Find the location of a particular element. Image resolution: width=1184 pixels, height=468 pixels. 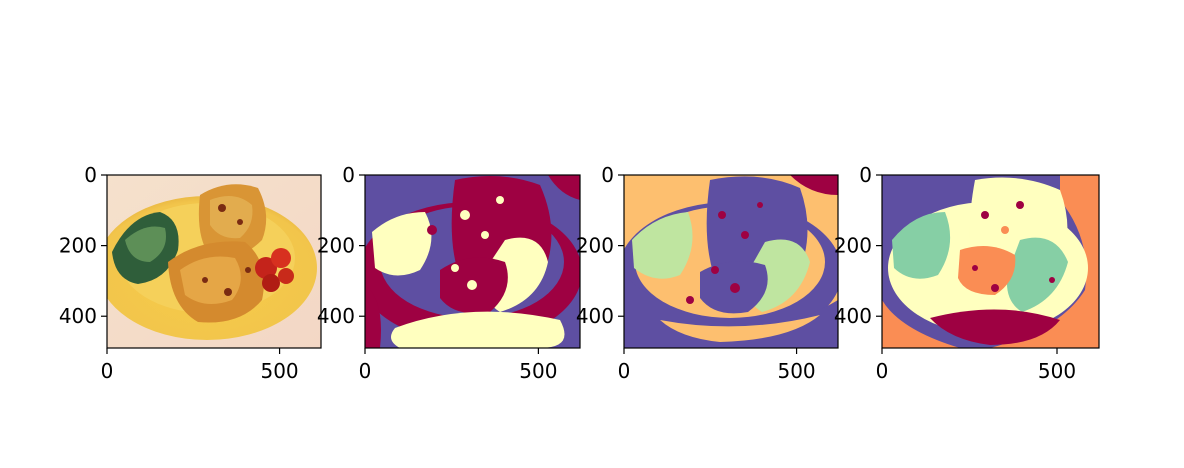

axes-panel-photo is located at coordinates (214, 261).